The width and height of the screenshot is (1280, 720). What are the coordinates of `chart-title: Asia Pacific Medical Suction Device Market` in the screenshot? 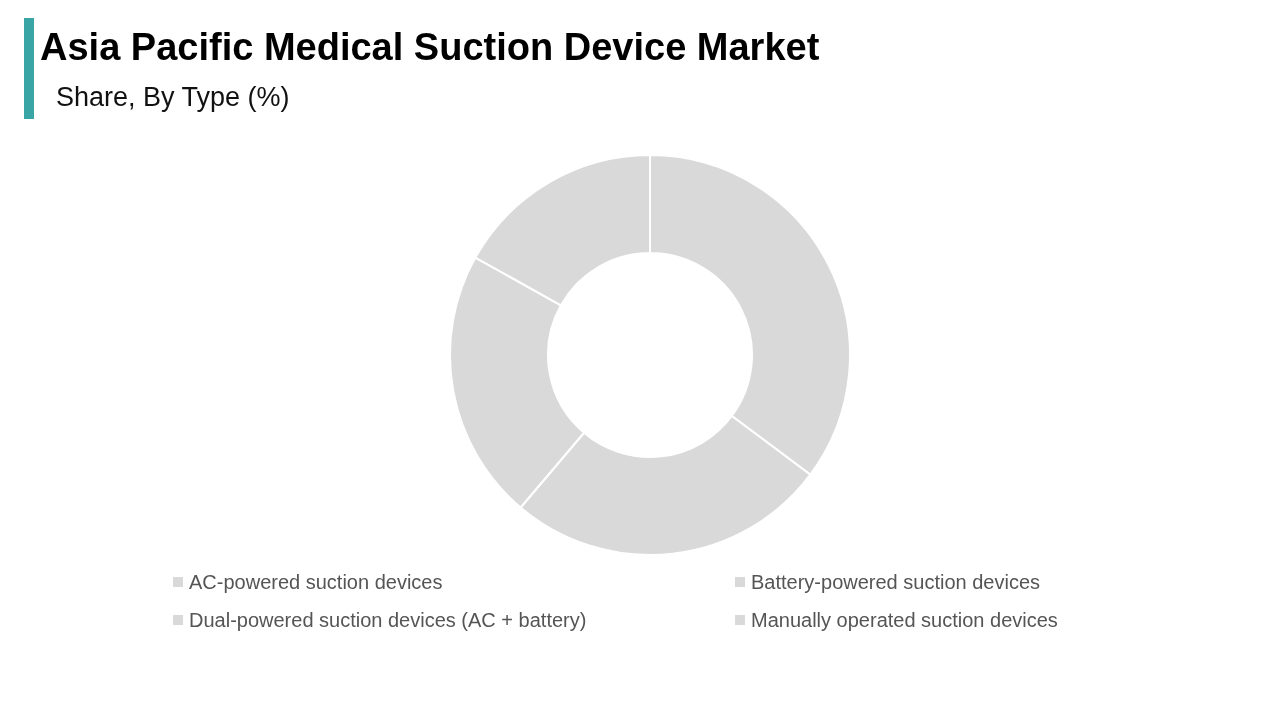 It's located at (430, 47).